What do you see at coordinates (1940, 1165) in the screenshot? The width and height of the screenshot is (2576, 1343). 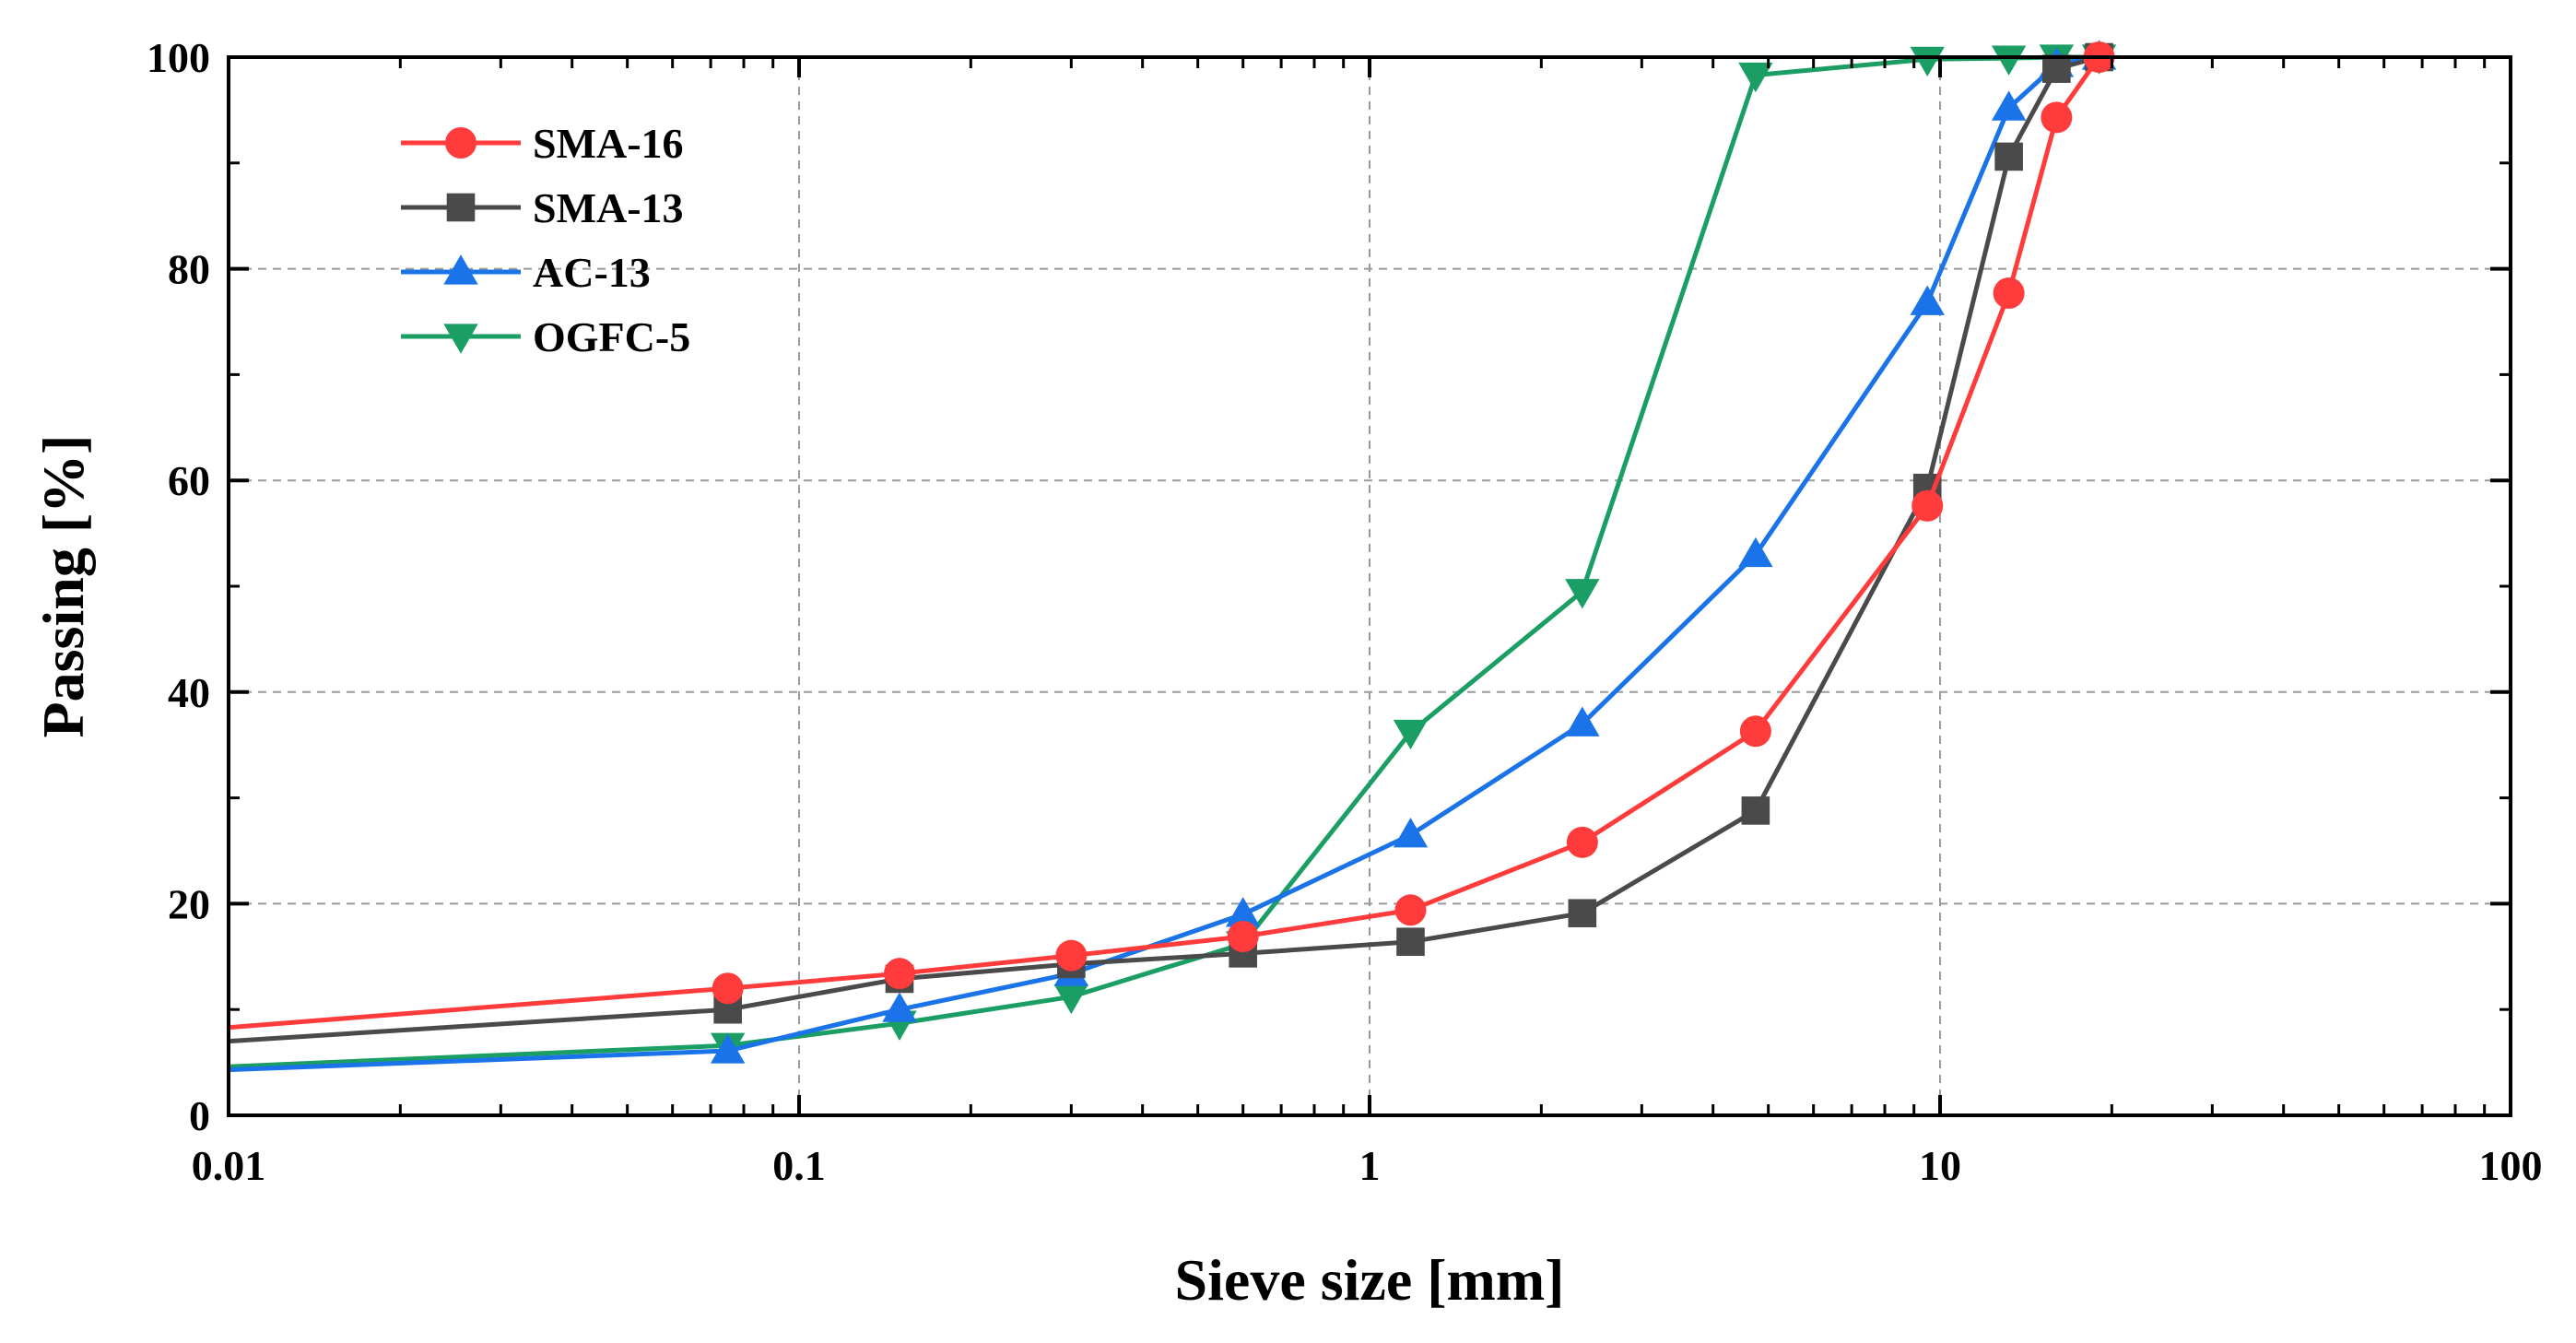 I see `x-tick-label: 10` at bounding box center [1940, 1165].